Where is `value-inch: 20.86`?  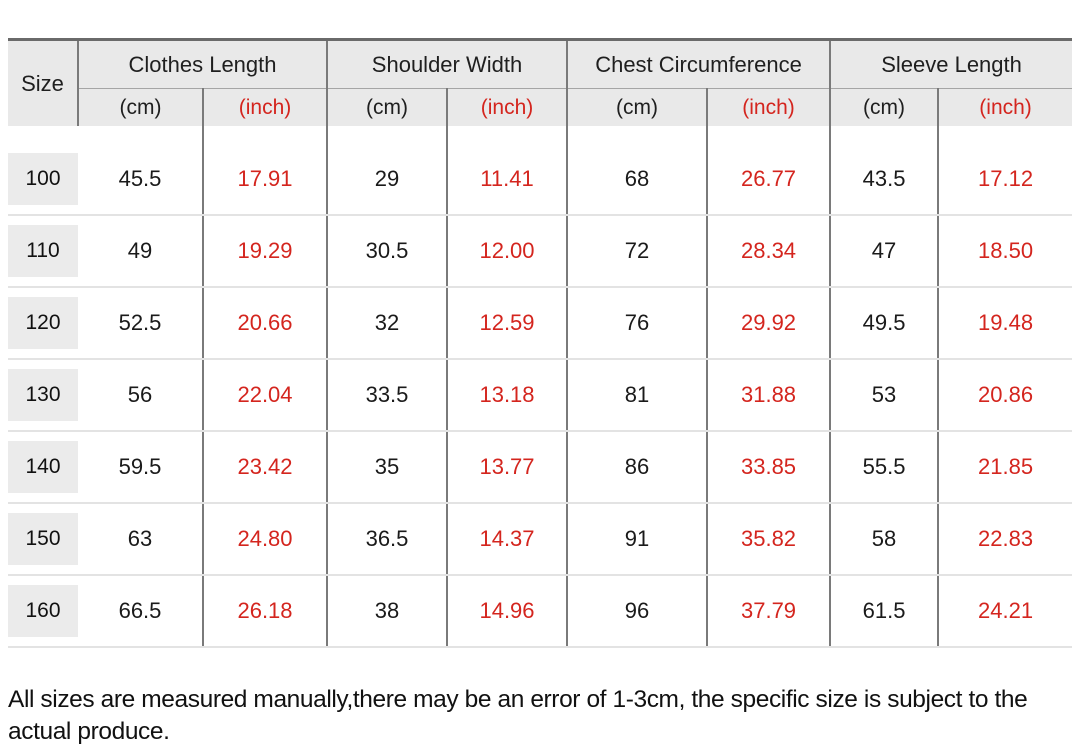
value-inch: 20.86 is located at coordinates (1005, 395).